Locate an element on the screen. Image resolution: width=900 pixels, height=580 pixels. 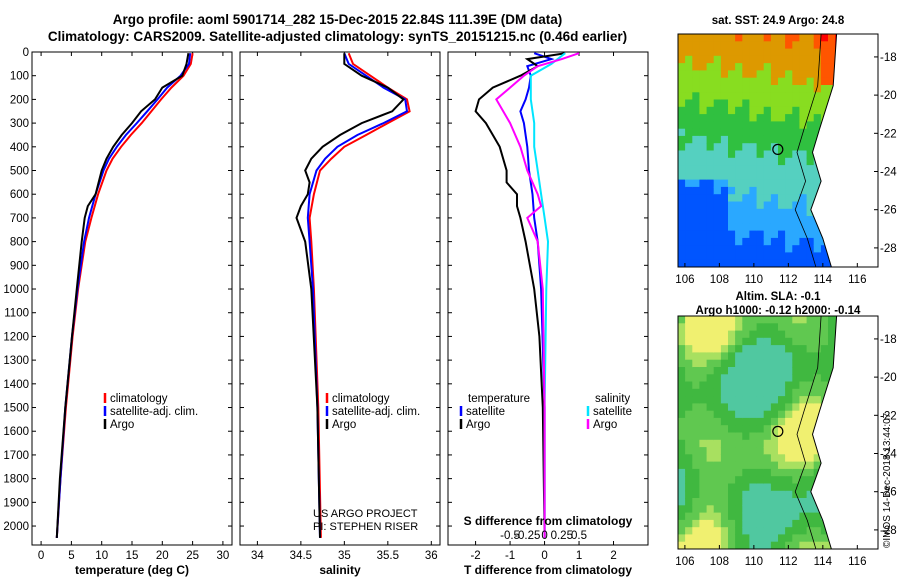
y-tick-label: 1000 is located at coordinates (16, 290).